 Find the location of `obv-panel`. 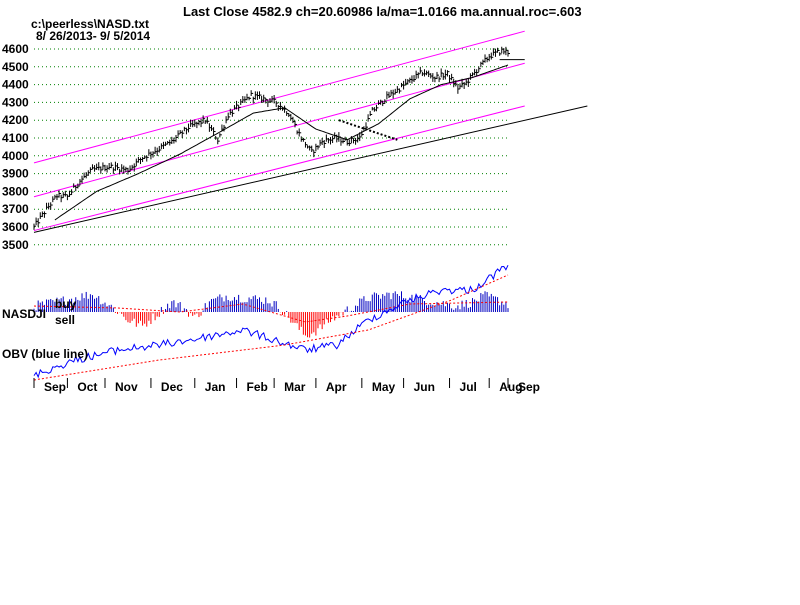

obv-panel is located at coordinates (271, 322).